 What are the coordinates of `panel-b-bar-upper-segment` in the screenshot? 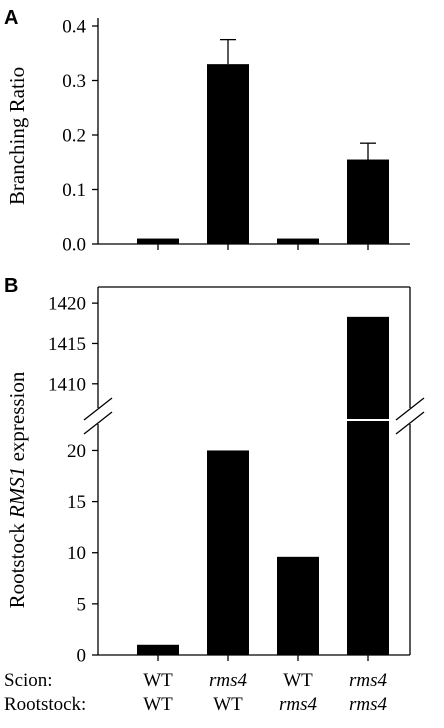 It's located at (368, 367).